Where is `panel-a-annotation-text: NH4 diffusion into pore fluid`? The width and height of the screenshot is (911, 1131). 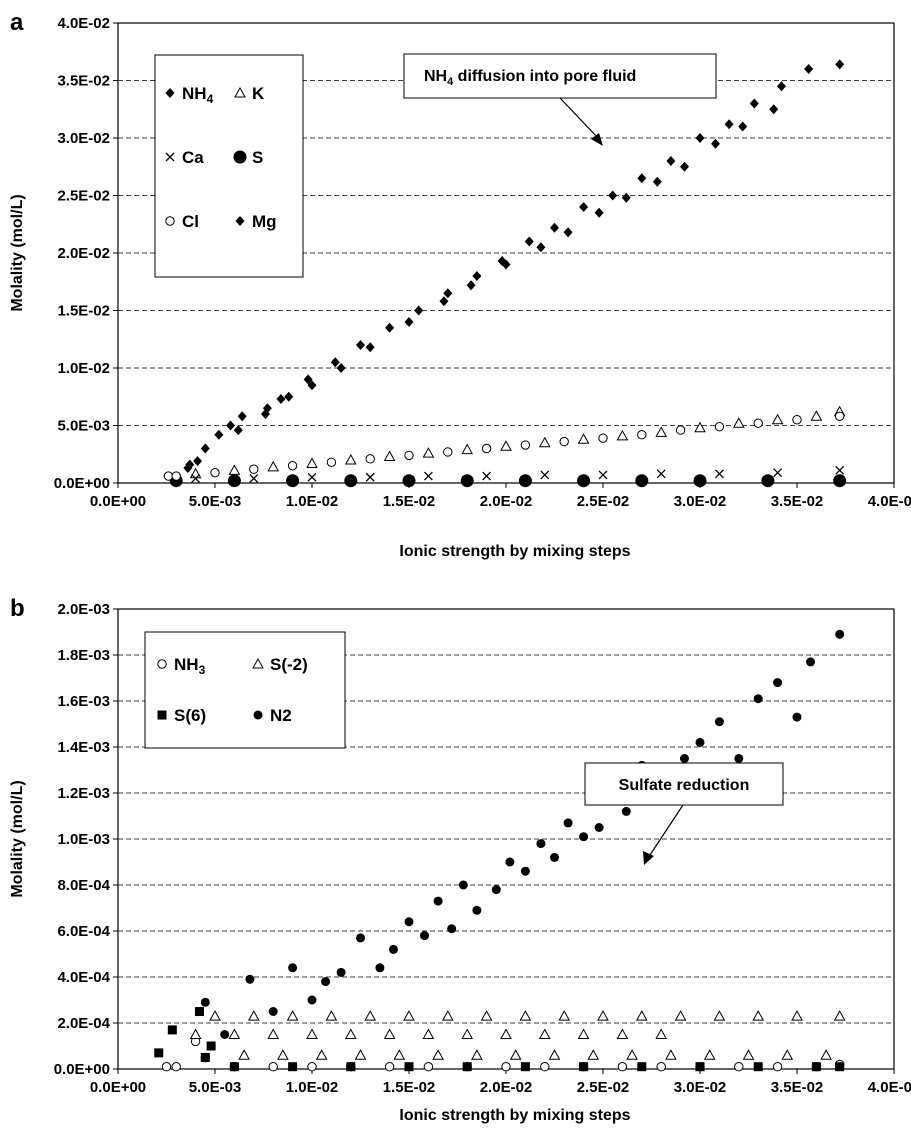
panel-a-annotation-text: NH4 diffusion into pore fluid is located at coordinates (530, 78).